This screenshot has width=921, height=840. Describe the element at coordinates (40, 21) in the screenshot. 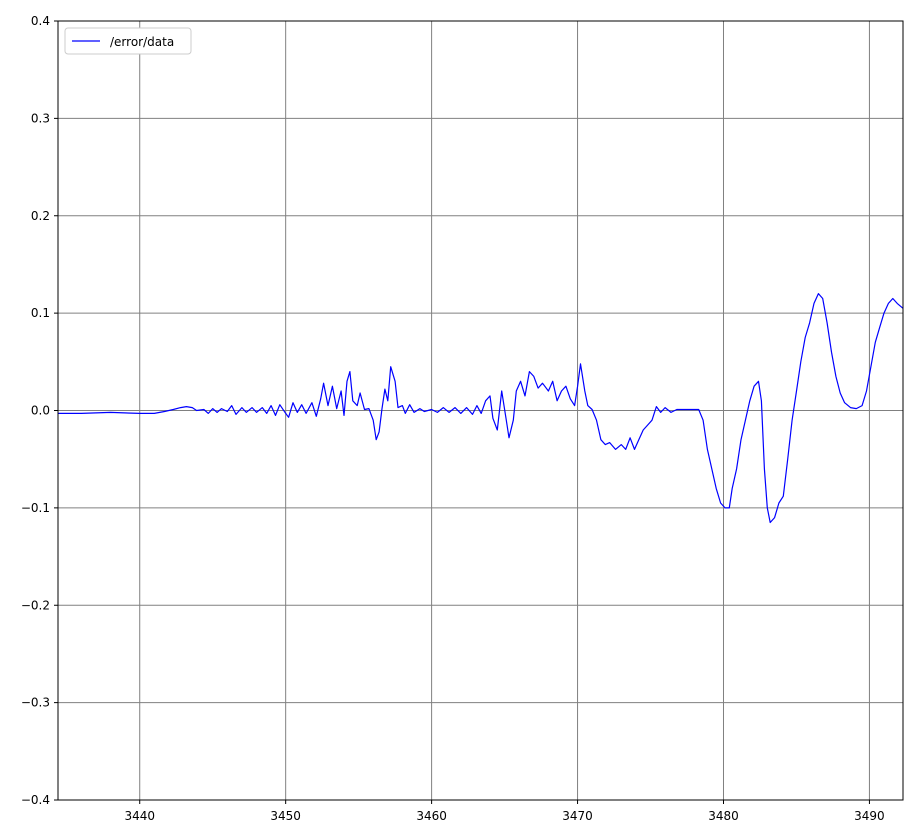

I see `y-tick-label: 0.4` at that location.